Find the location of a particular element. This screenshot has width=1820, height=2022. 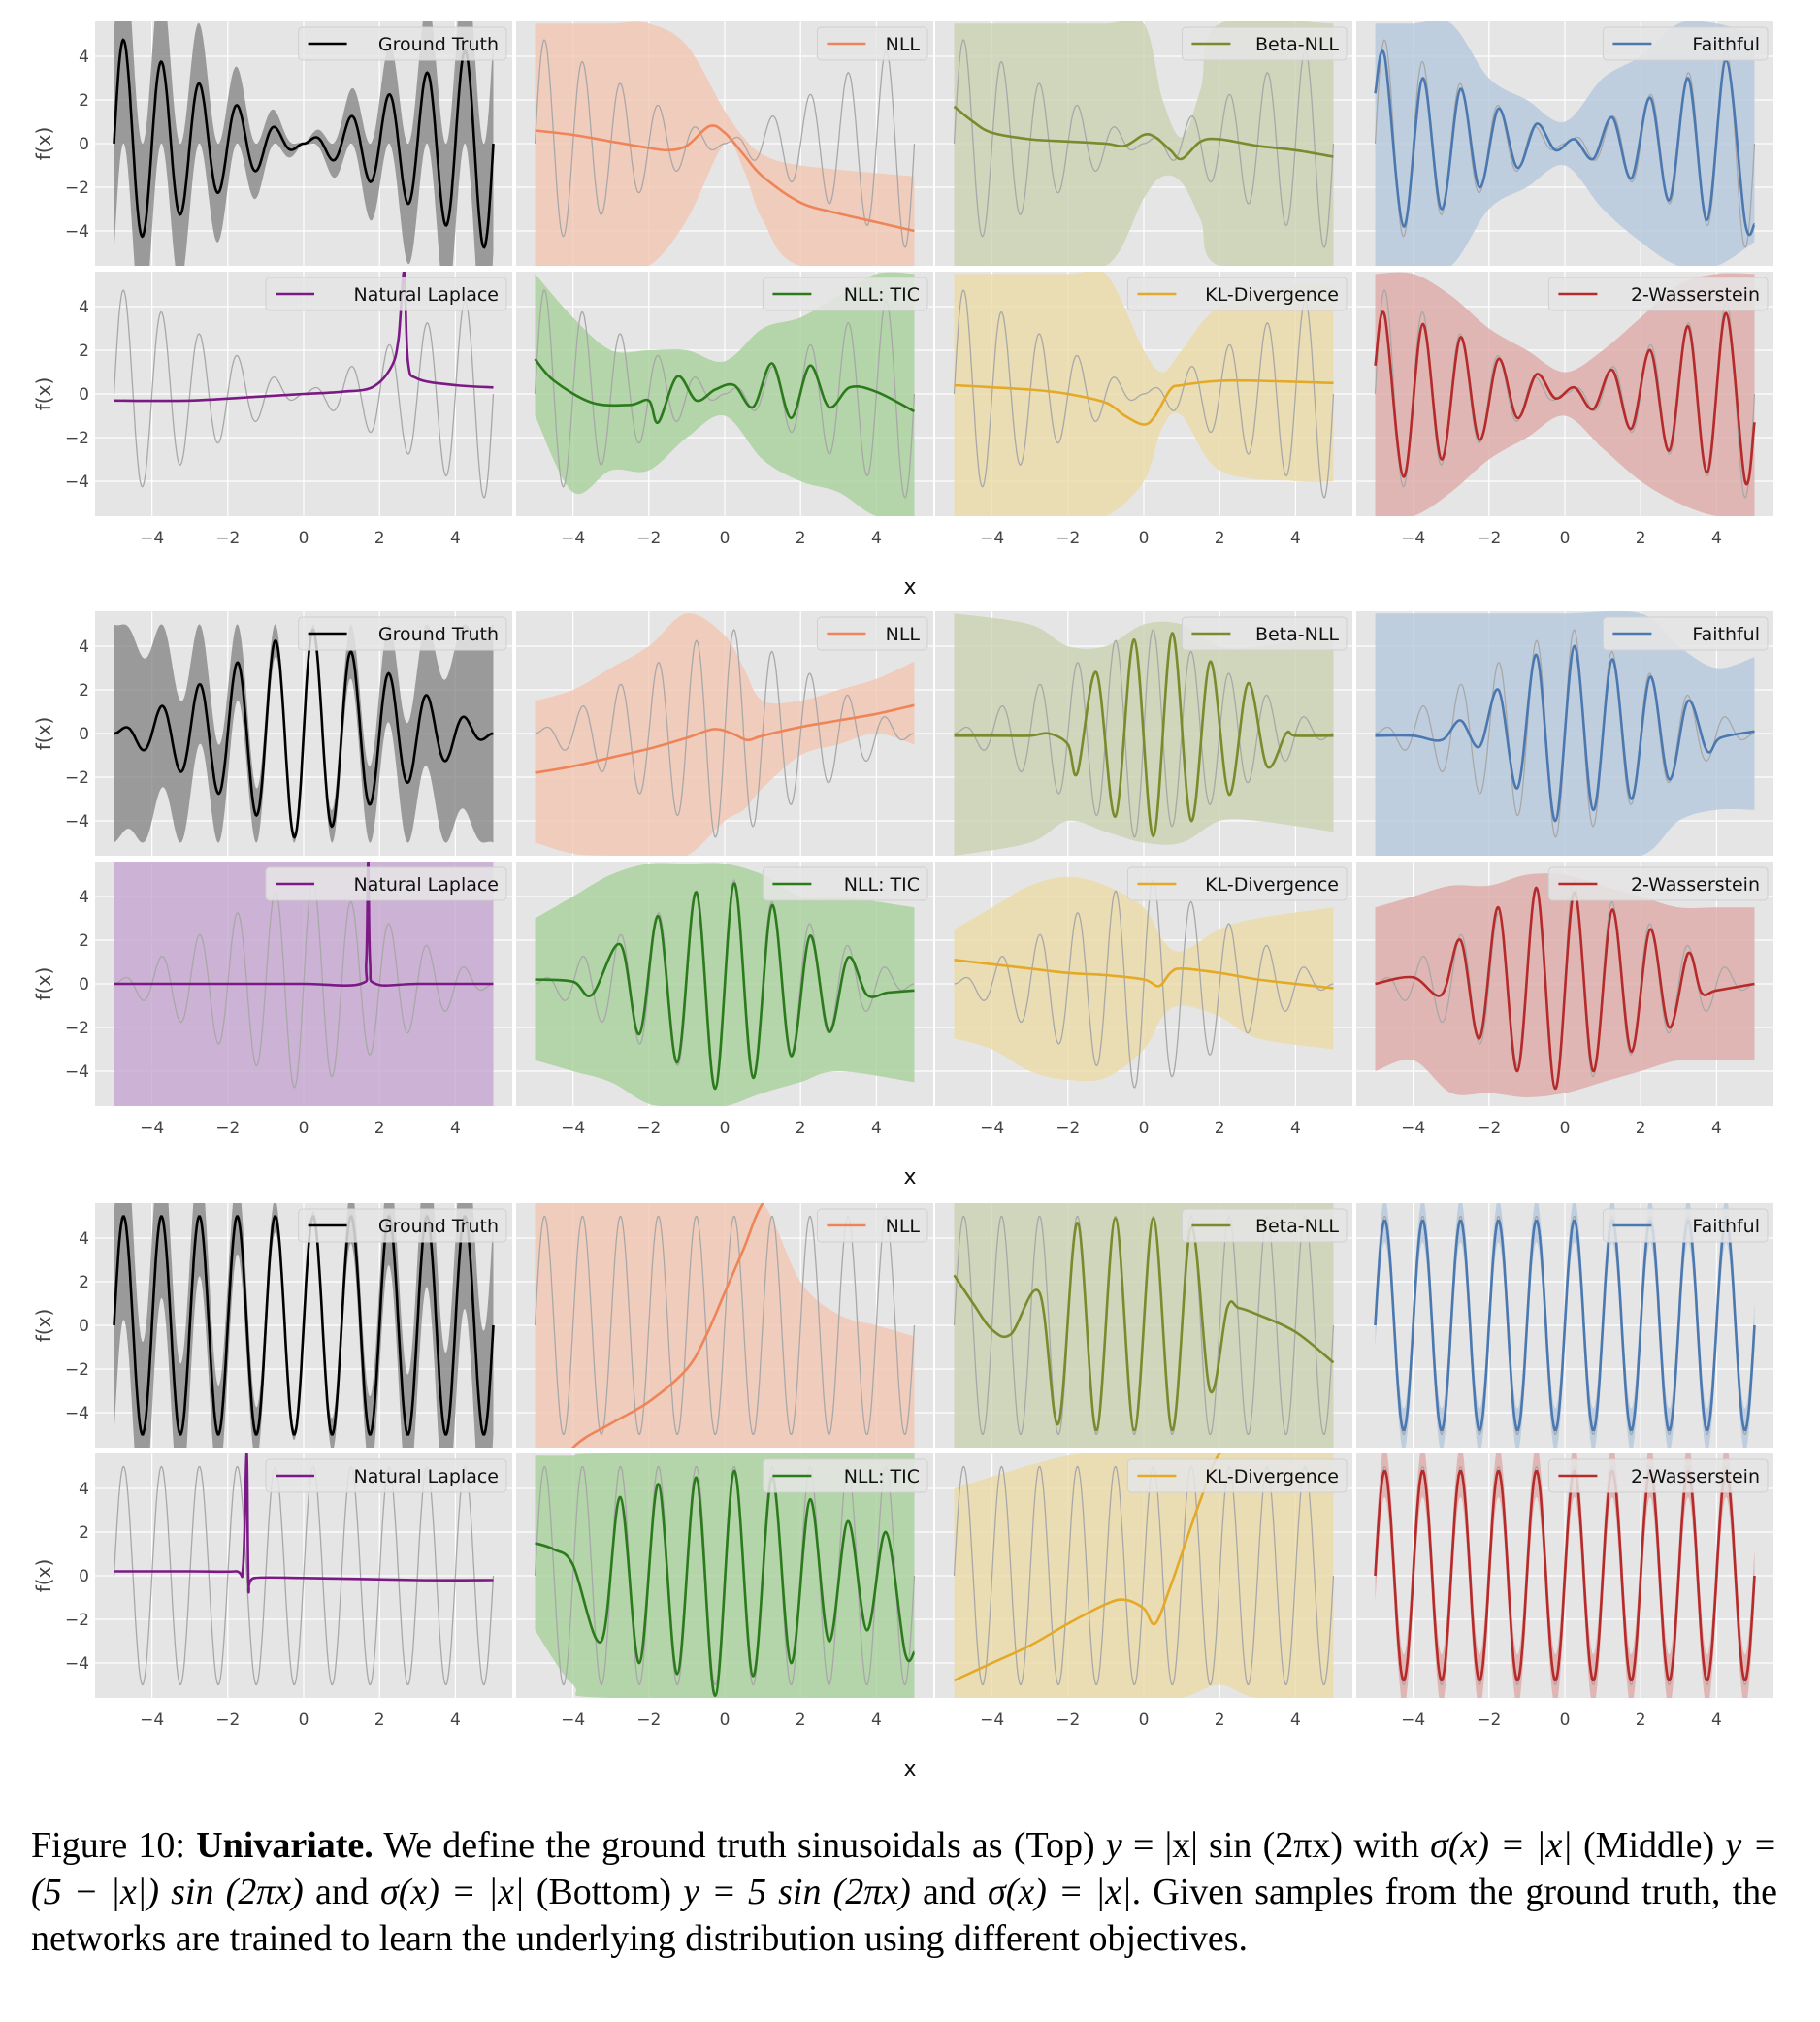

panel-middle-nll-tic: NLL: TIC −4 −2 0 2 4 is located at coordinates (724, 1000).